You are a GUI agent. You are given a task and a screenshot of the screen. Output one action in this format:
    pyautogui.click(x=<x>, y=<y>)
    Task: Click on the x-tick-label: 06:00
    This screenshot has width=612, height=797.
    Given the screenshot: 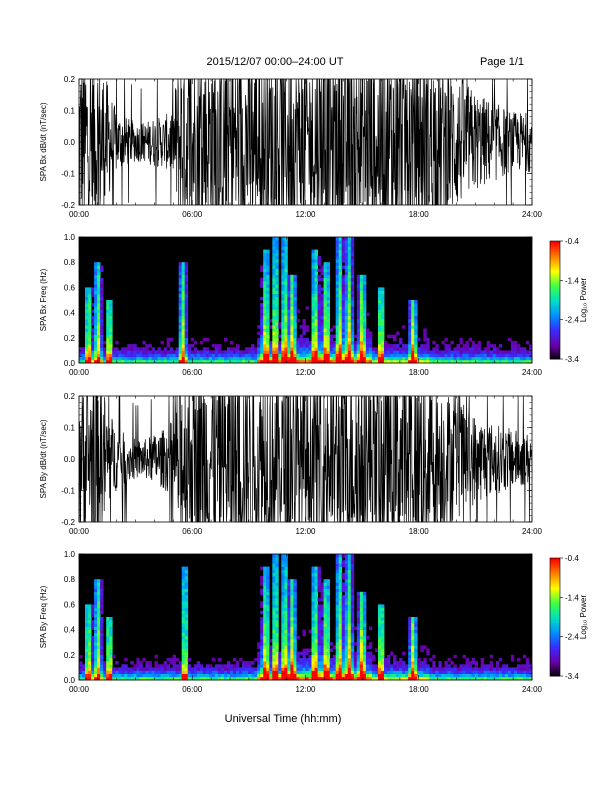 What is the action you would take?
    pyautogui.click(x=192, y=372)
    